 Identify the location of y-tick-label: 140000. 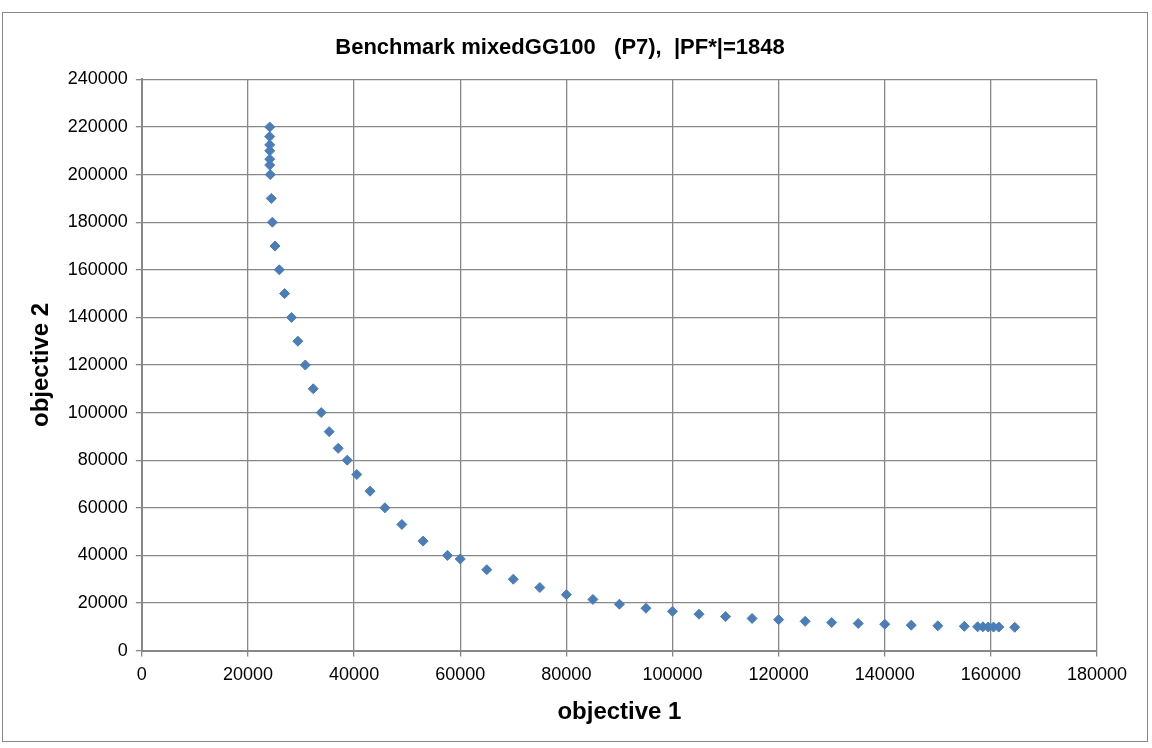
(97, 316).